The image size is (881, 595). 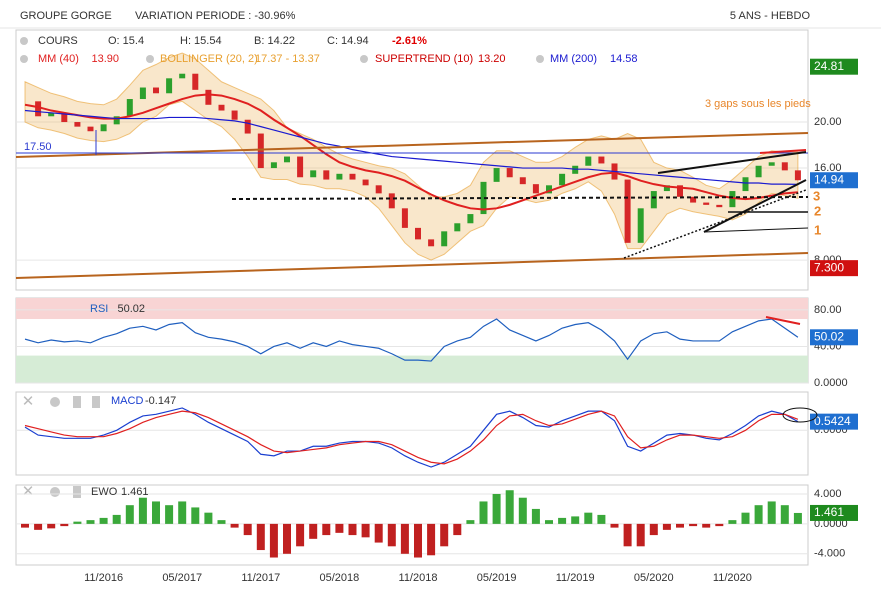 I want to click on legend-name: MACD, so click(x=127, y=401).